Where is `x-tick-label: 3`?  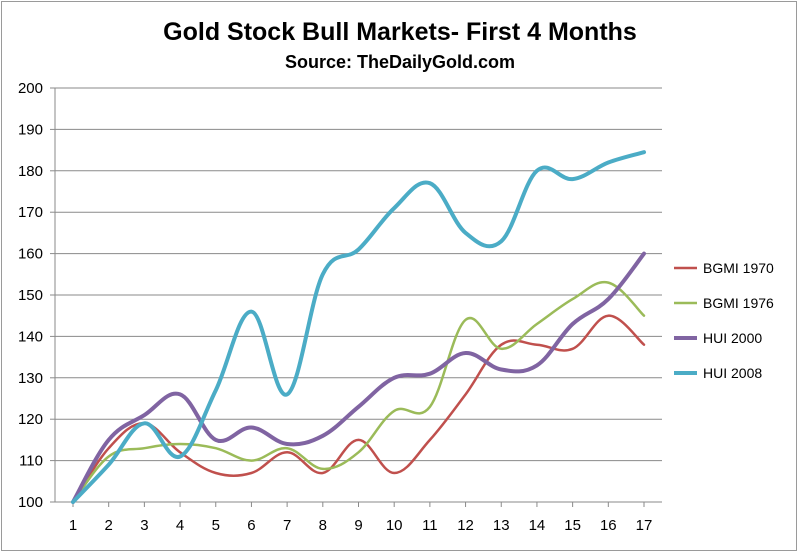 x-tick-label: 3 is located at coordinates (144, 525).